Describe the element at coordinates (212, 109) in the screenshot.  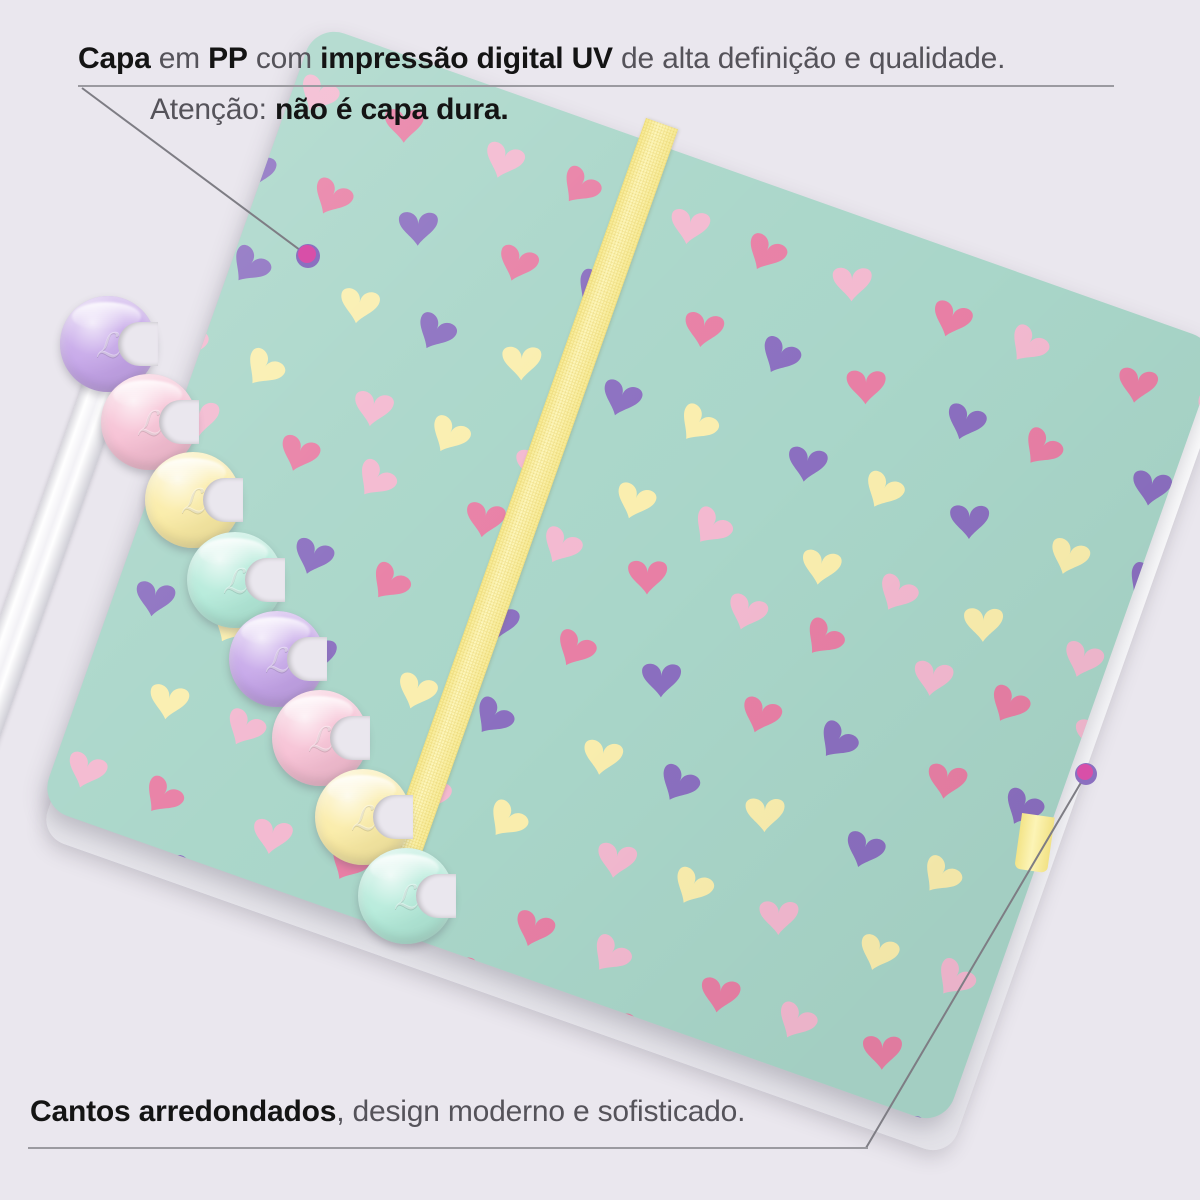
I see `top-note-seg-0: Atenção:` at that location.